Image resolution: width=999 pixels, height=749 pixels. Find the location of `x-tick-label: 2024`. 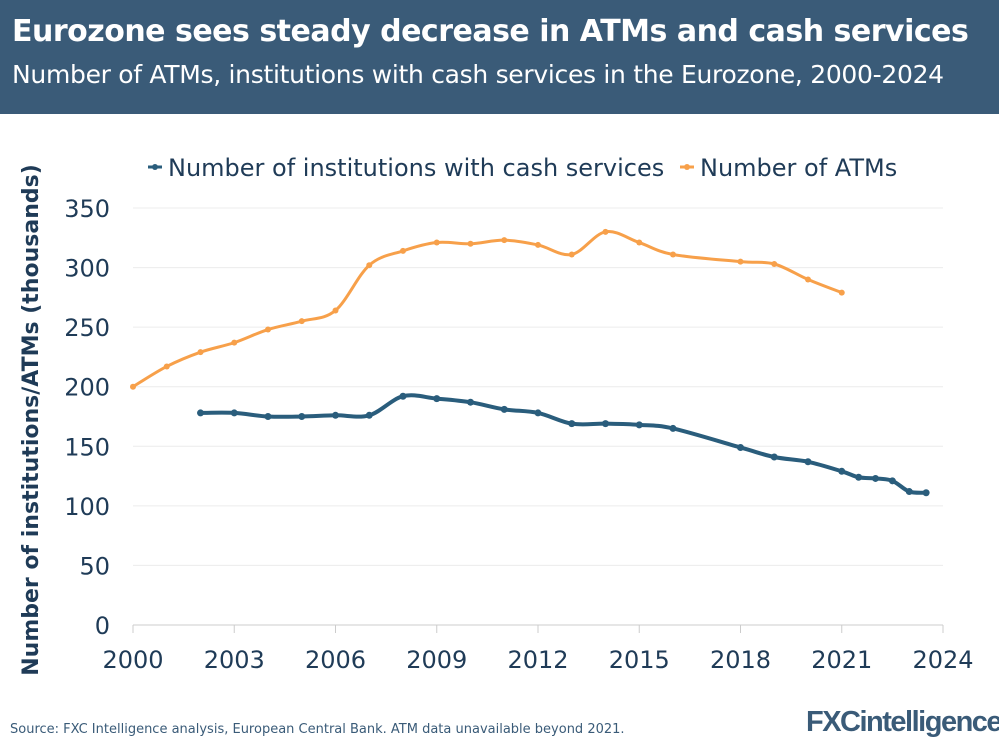

x-tick-label: 2024 is located at coordinates (942, 660).